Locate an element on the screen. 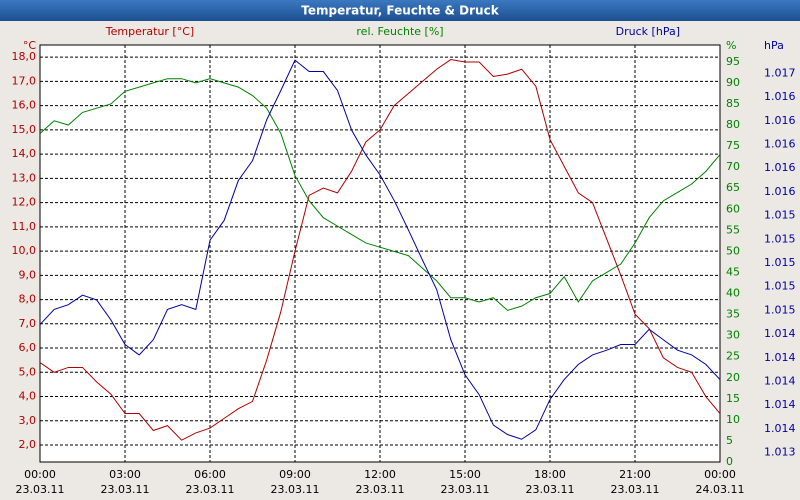 The height and width of the screenshot is (500, 800). y-tick-label: 4,0 is located at coordinates (28, 396).